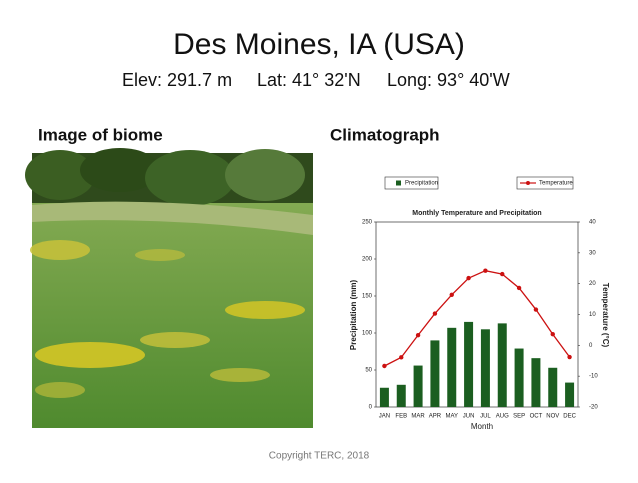 The height and width of the screenshot is (483, 638). What do you see at coordinates (418, 417) in the screenshot?
I see `x-tick-label: MAR` at bounding box center [418, 417].